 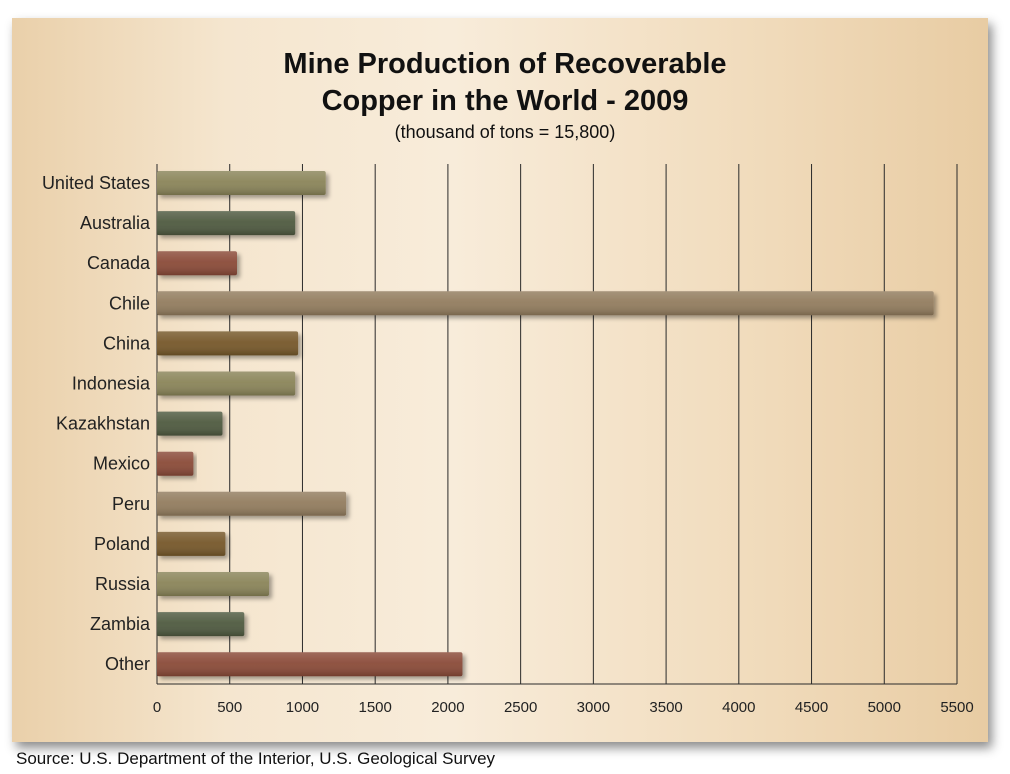 I want to click on bar-shade-kazakhstan, so click(x=190, y=423).